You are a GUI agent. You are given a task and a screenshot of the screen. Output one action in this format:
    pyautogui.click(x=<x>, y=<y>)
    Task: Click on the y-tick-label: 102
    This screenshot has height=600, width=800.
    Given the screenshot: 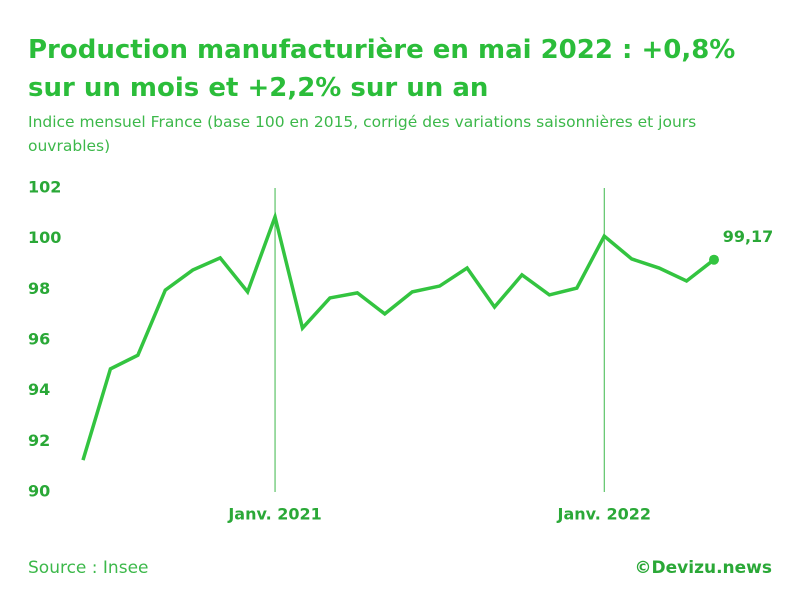 What is the action you would take?
    pyautogui.click(x=44, y=187)
    